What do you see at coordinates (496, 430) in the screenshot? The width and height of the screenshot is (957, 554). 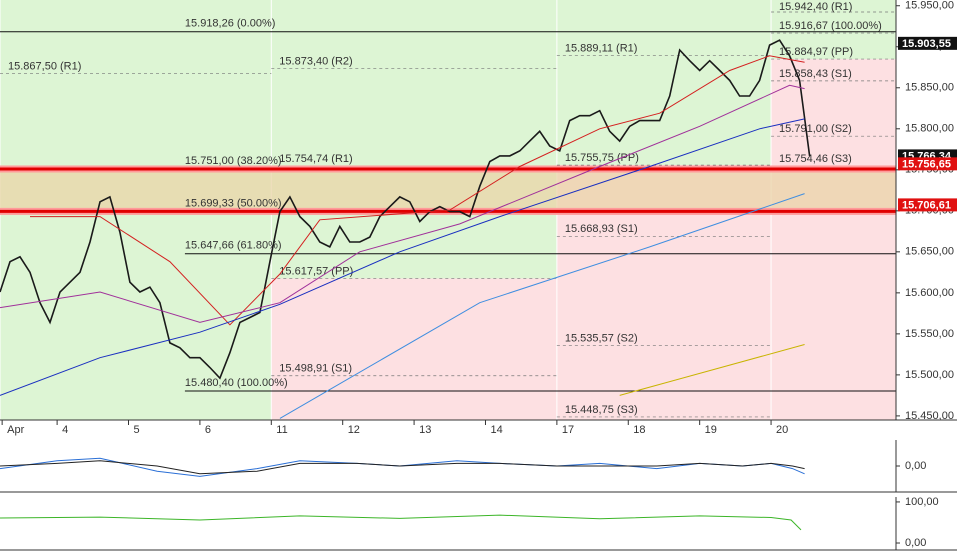 I see `x-tick-label: 14` at bounding box center [496, 430].